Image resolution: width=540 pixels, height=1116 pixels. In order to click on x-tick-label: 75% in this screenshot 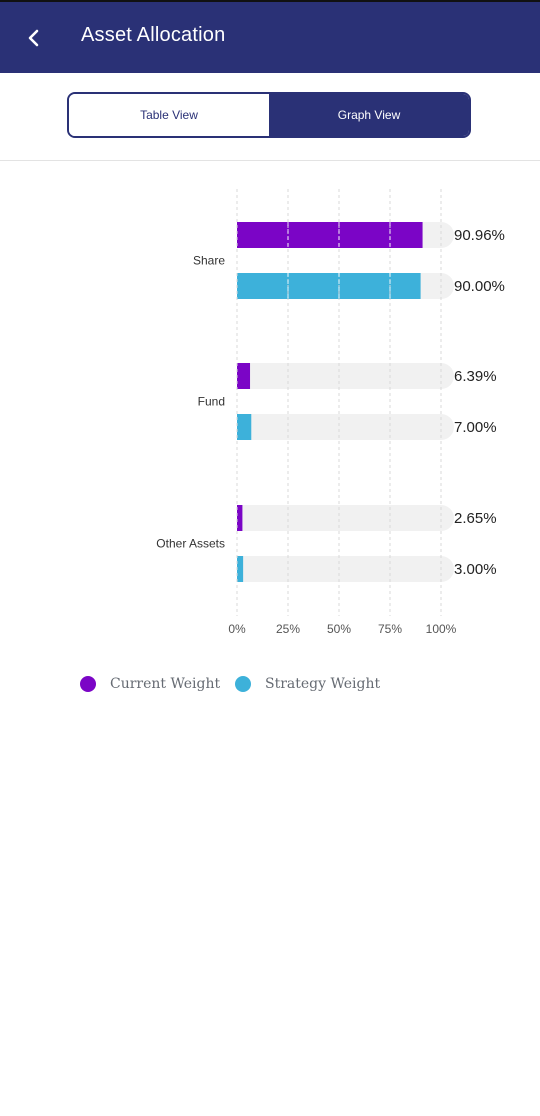, I will do `click(390, 629)`.